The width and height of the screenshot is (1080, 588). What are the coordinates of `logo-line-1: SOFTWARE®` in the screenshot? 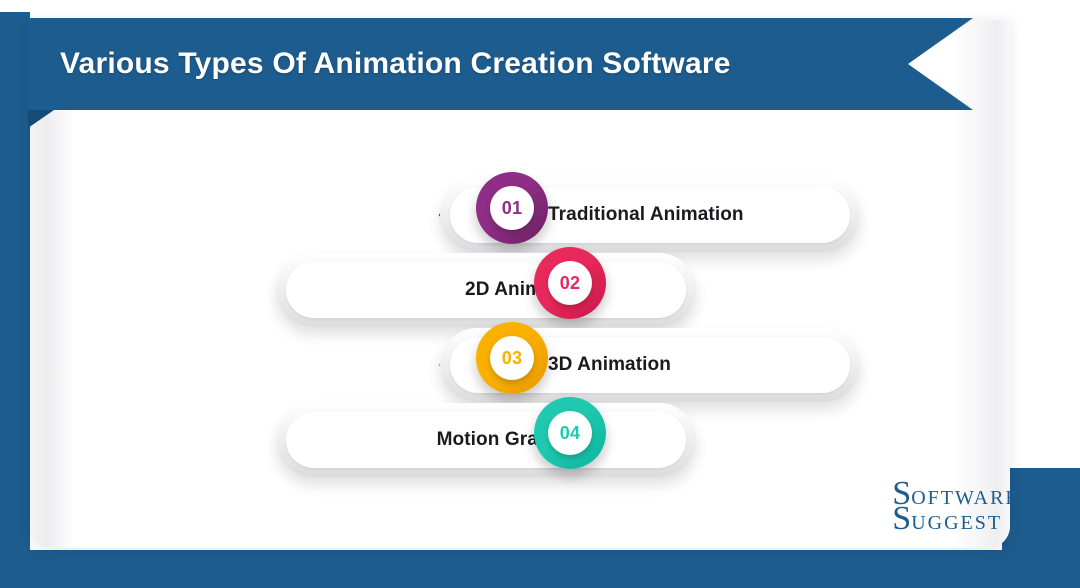 It's located at (960, 494).